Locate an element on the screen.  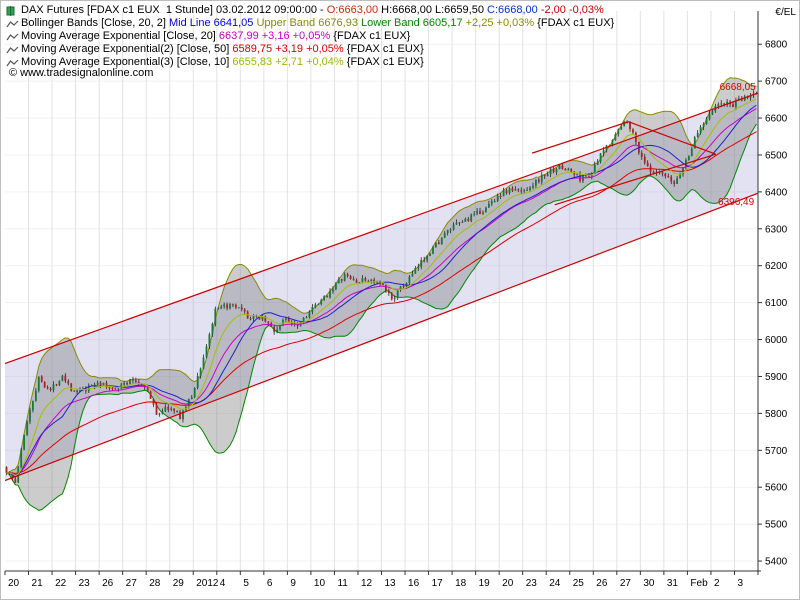
x-axis-tick-label: 2012 is located at coordinates (207, 583).